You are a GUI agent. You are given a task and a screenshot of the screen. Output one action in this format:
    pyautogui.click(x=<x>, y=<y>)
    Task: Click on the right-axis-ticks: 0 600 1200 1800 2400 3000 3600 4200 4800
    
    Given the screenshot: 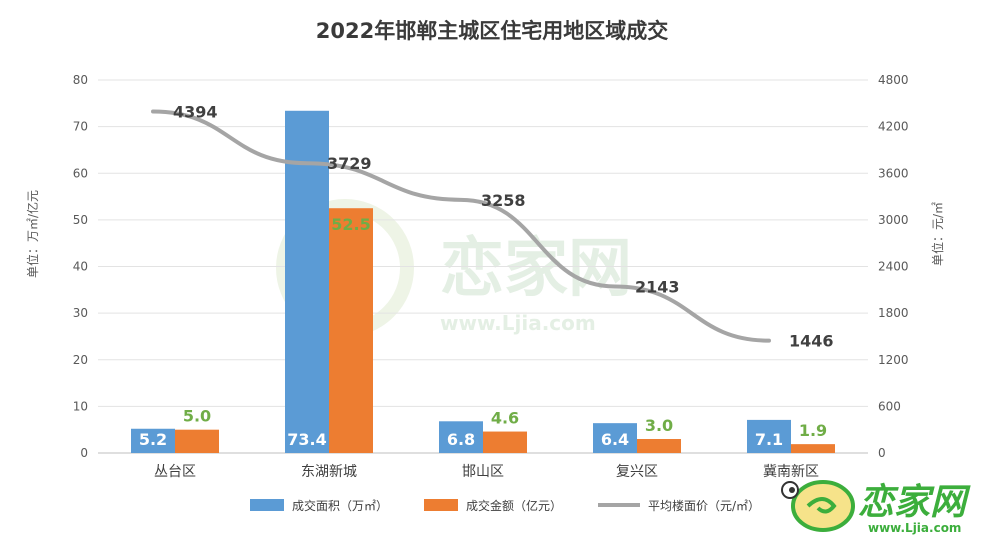 What is the action you would take?
    pyautogui.click(x=893, y=266)
    